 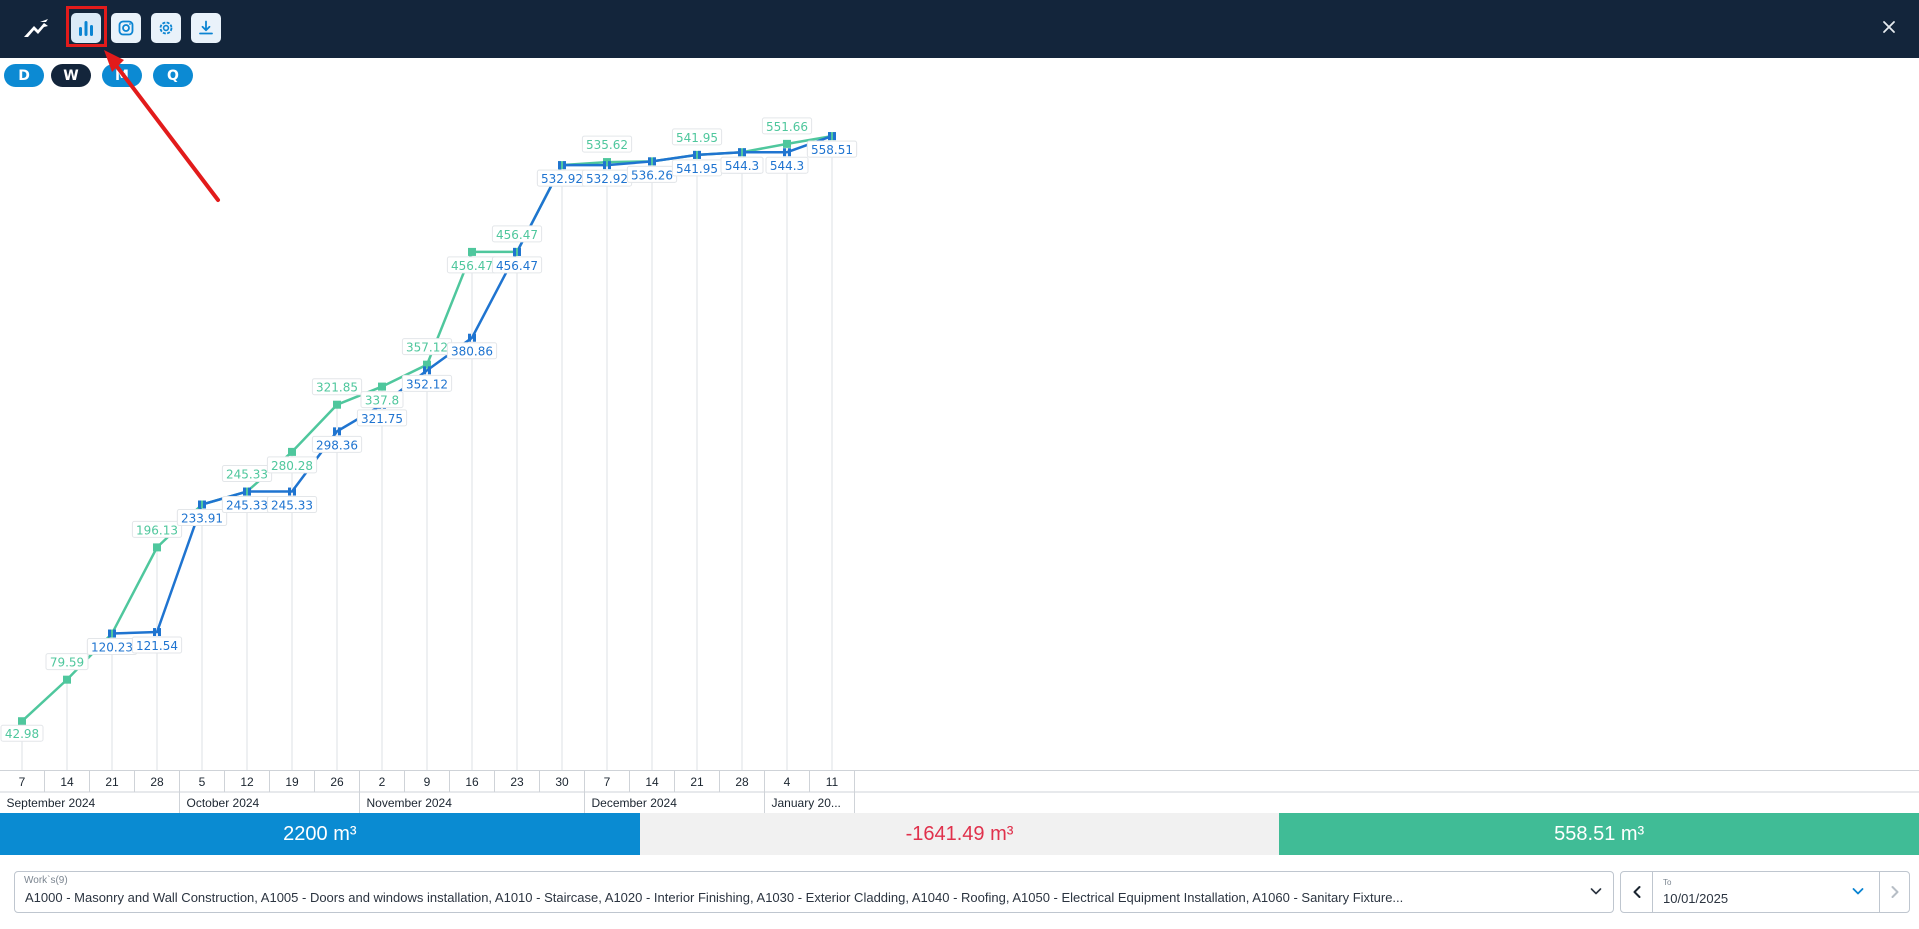 I want to click on data-label-text: 535.62, so click(x=607, y=145).